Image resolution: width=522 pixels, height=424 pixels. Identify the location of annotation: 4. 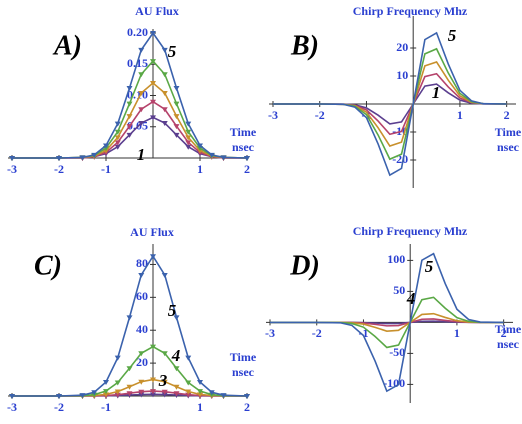
(176, 355).